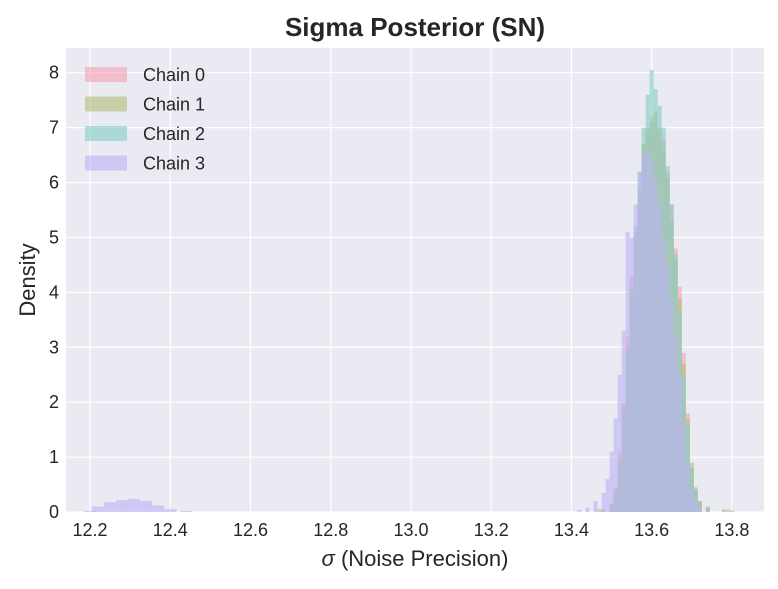  I want to click on x-axis-label-text: (Noise Precision), so click(422, 558).